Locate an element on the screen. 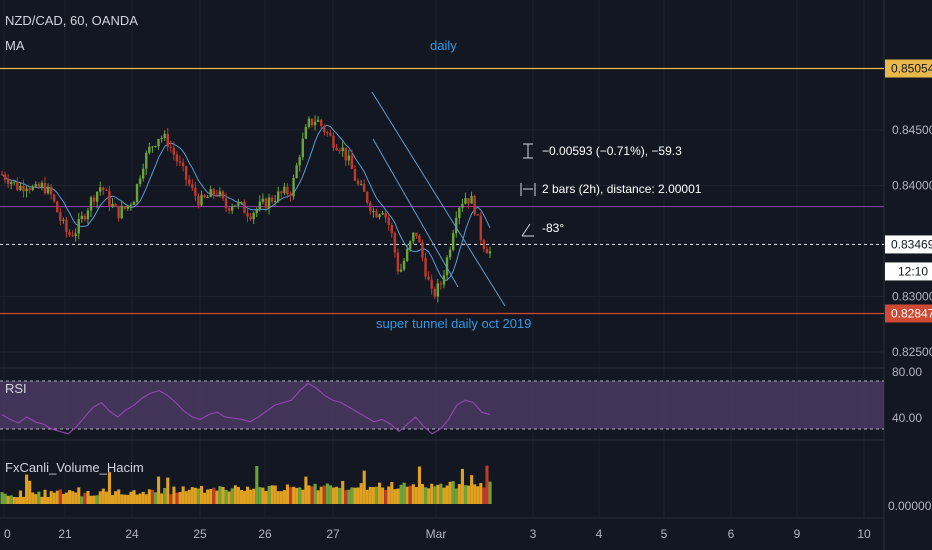 This screenshot has height=550, width=932. badge-top: 0.85054 is located at coordinates (908, 68).